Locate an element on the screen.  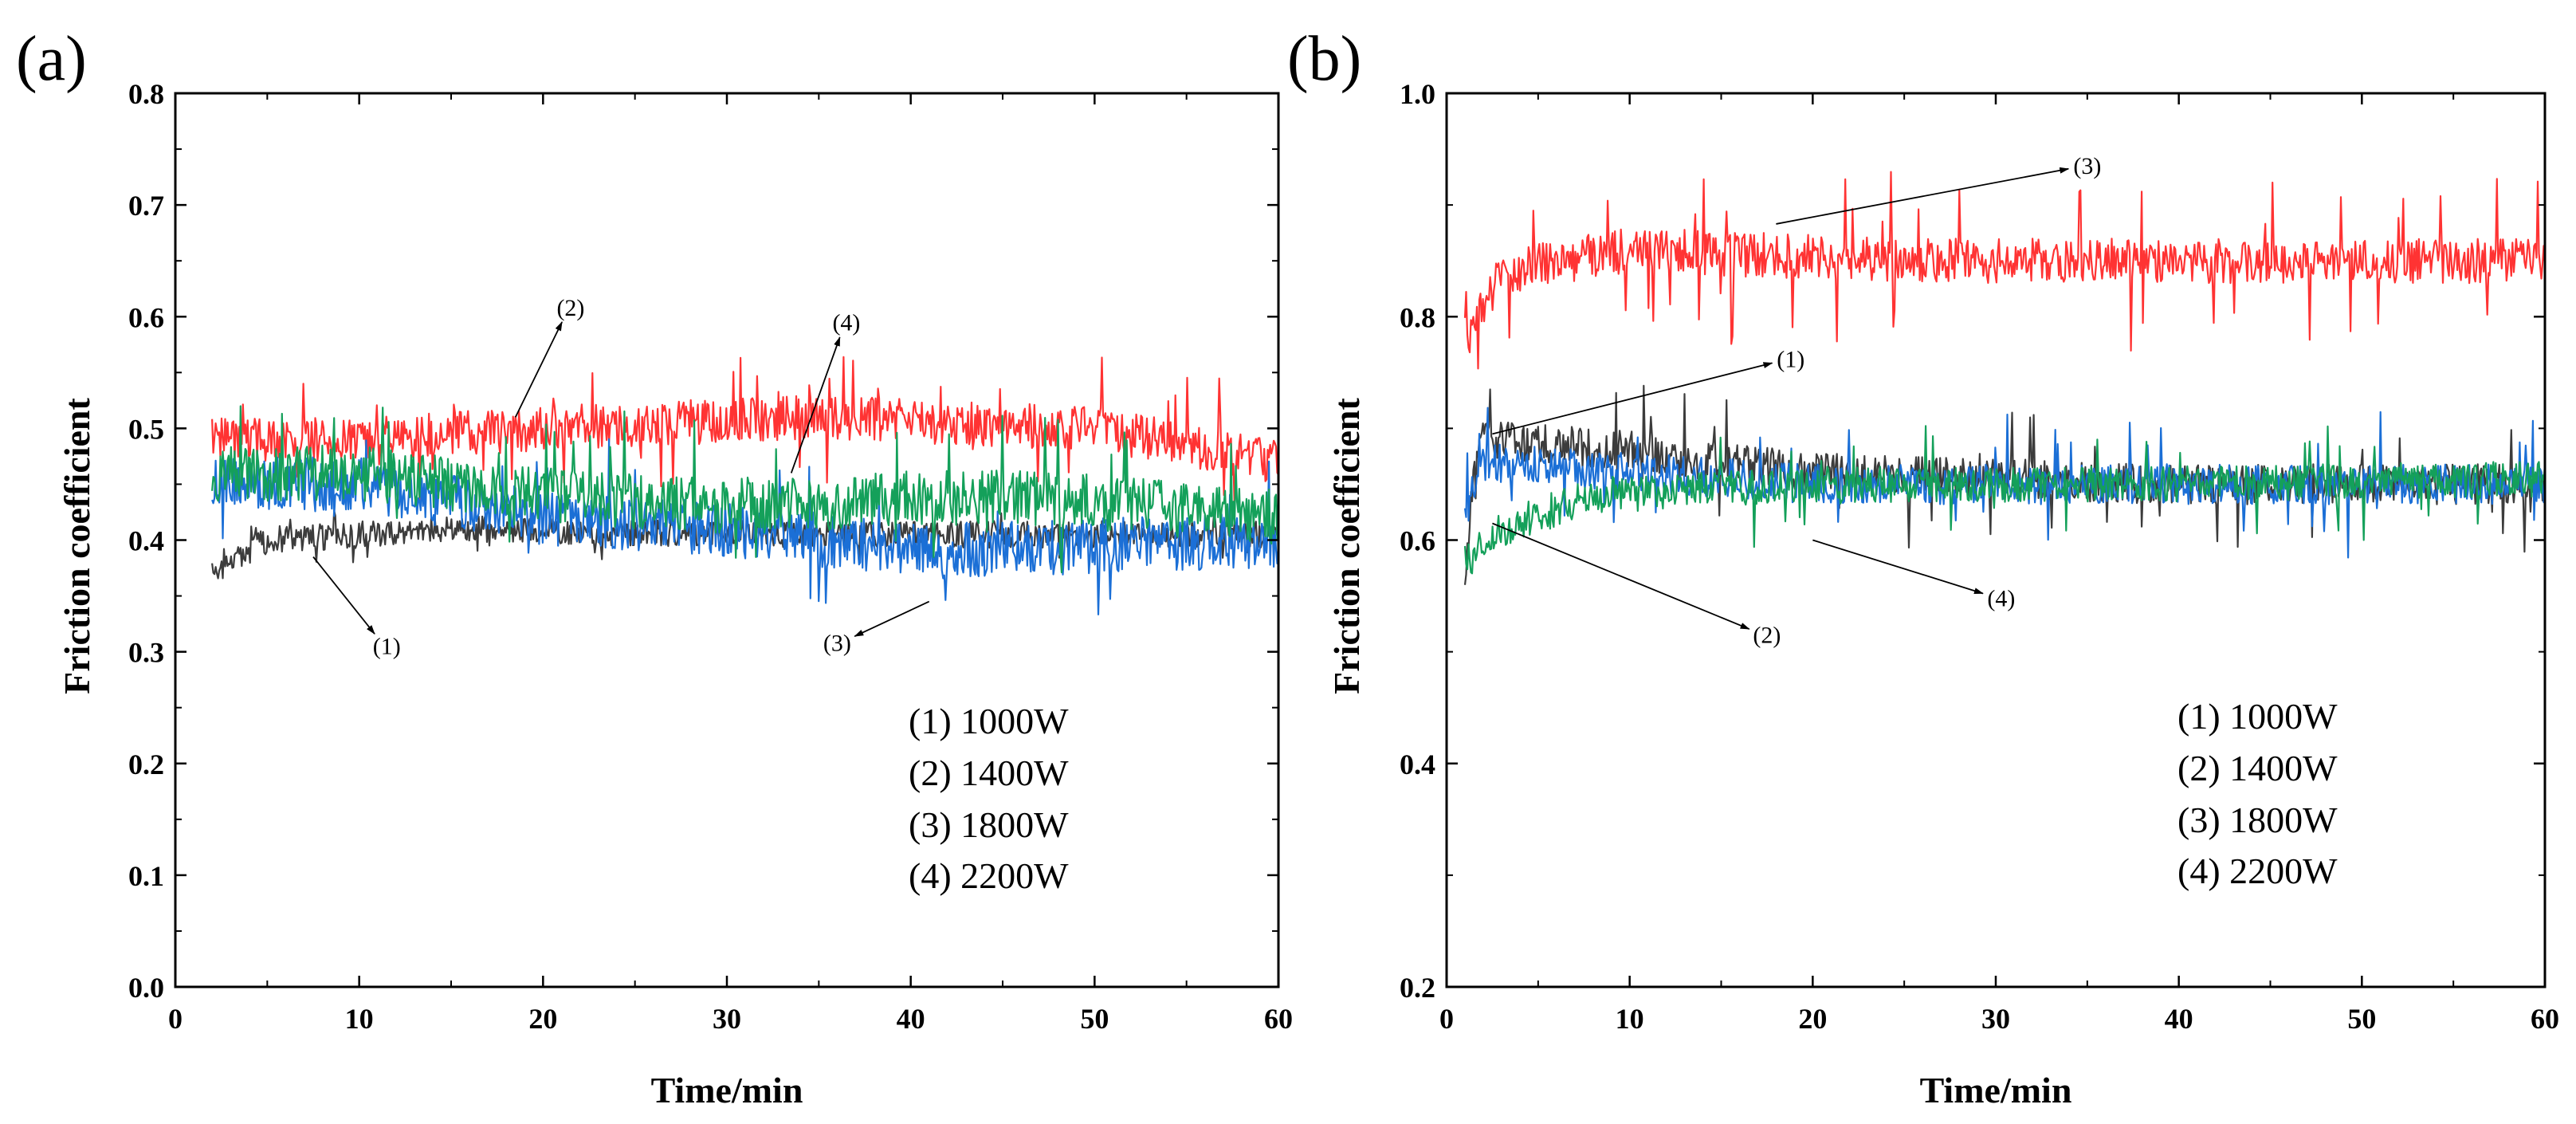
x-tick-label-a-6: 60 is located at coordinates (1278, 1019).